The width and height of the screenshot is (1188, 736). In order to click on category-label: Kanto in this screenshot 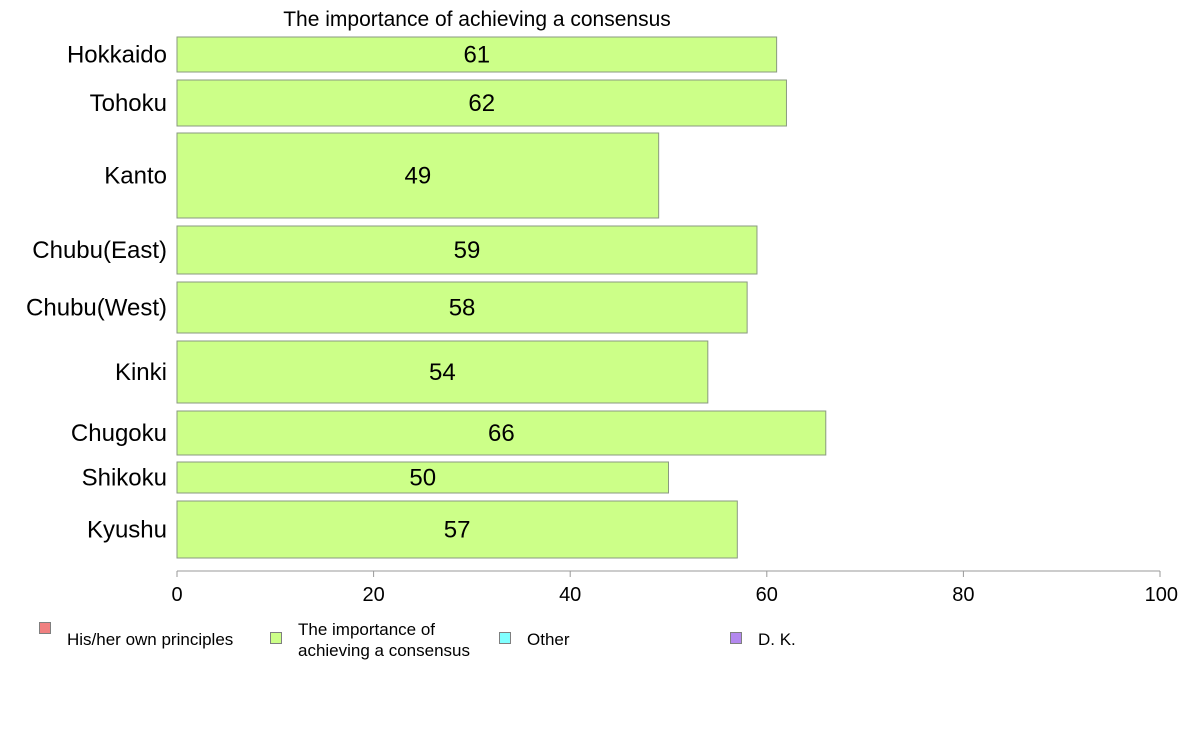, I will do `click(135, 176)`.